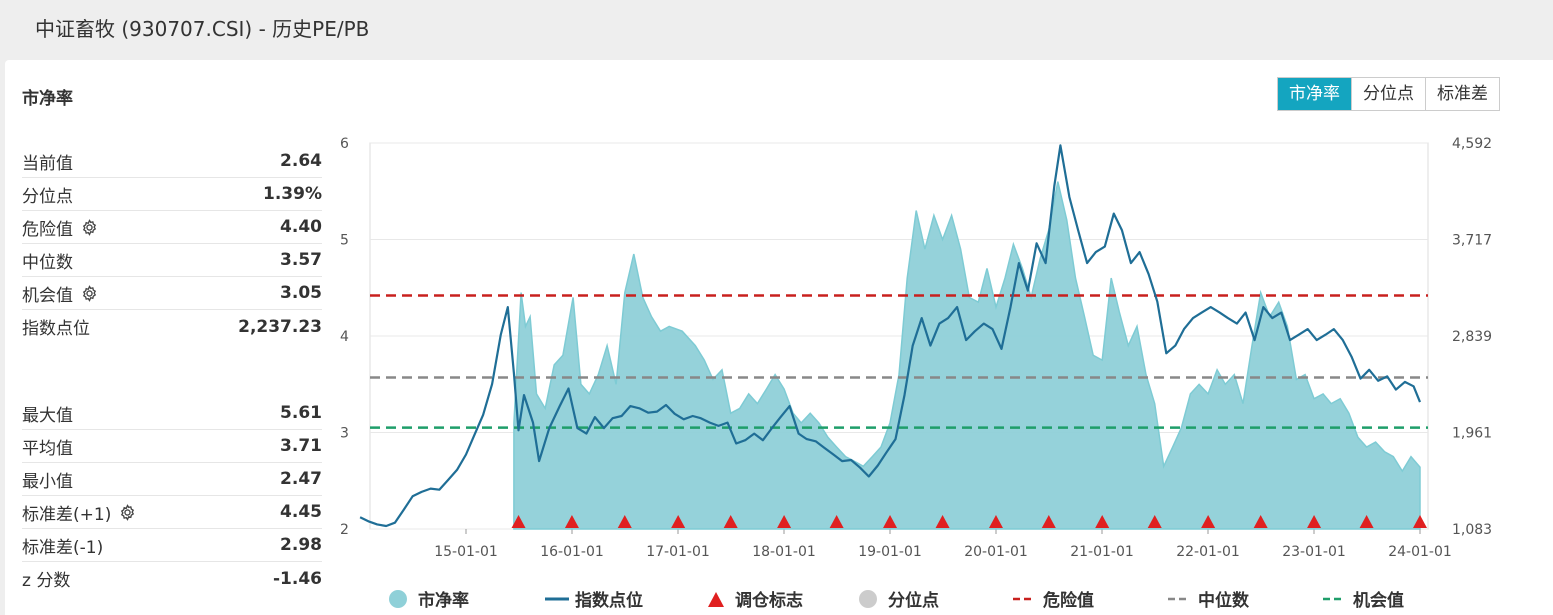 This screenshot has height=615, width=1553. Describe the element at coordinates (1472, 241) in the screenshot. I see `y-right-tick-label: 3,717` at that location.